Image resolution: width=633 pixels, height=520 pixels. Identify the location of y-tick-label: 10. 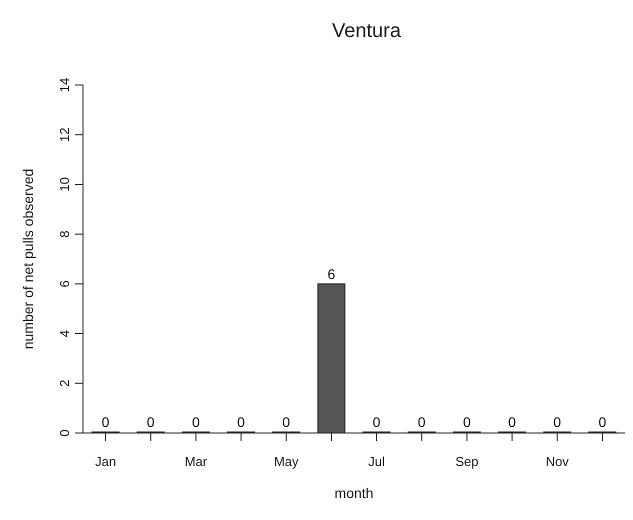
(64, 184).